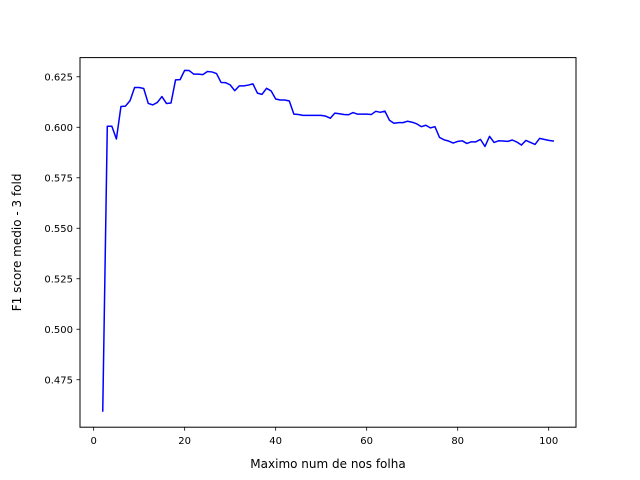 The image size is (640, 480). Describe the element at coordinates (324, 437) in the screenshot. I see `x-axis-ticks: 0 20 40 60 80 100` at that location.